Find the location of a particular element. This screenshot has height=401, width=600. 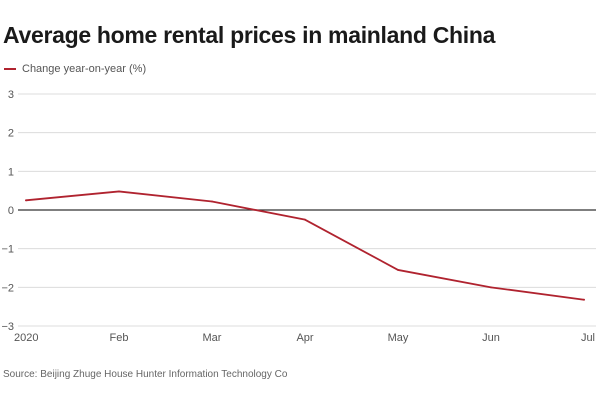

x-tick-label: Apr is located at coordinates (304, 338).